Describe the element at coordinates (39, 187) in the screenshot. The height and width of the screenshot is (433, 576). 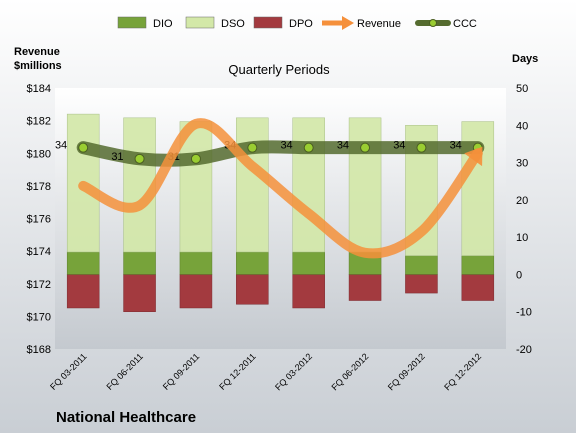
I see `left-tick-label: $178` at that location.